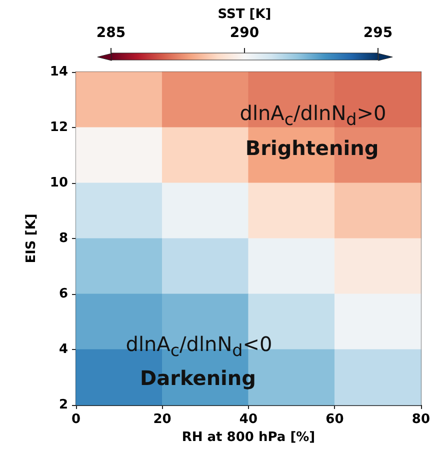 The height and width of the screenshot is (455, 433). What do you see at coordinates (249, 437) in the screenshot?
I see `x-axis-title: RH at 800 hPa [%]` at bounding box center [249, 437].